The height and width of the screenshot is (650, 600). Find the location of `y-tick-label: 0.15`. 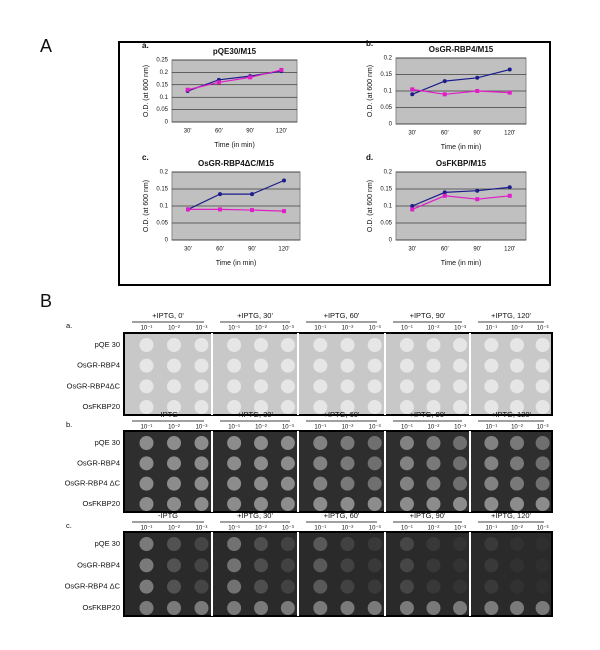

y-tick-label: 0.15 is located at coordinates (162, 85).